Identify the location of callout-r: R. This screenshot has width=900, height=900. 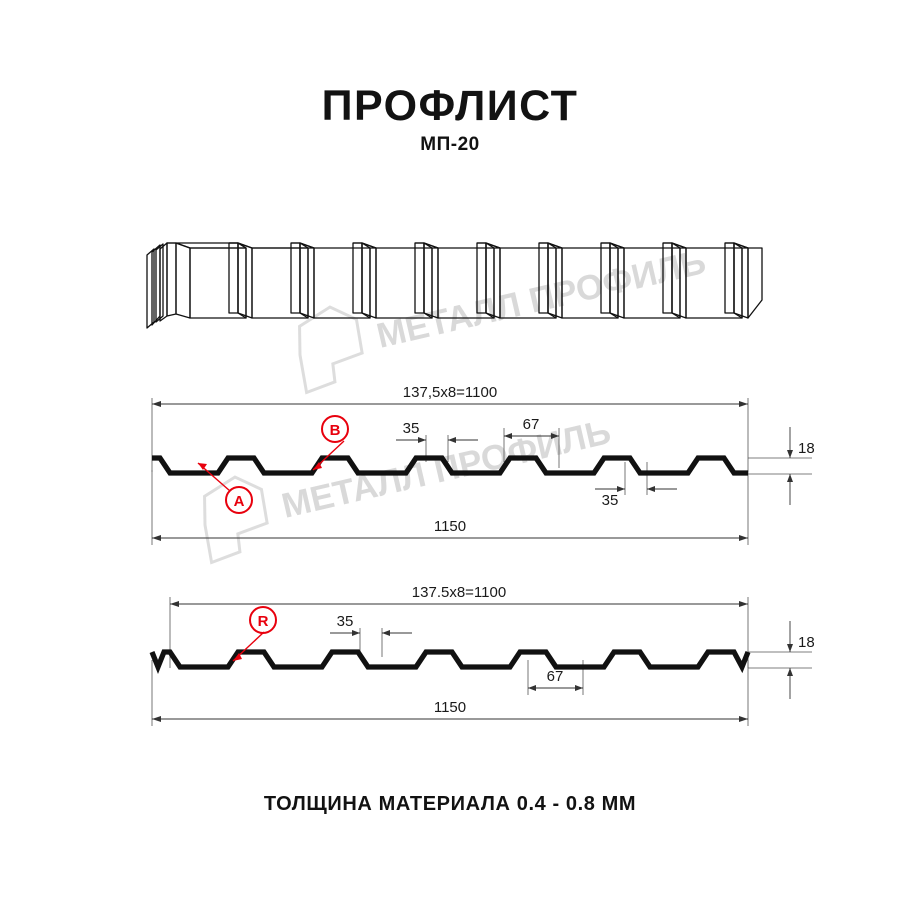
(254, 634).